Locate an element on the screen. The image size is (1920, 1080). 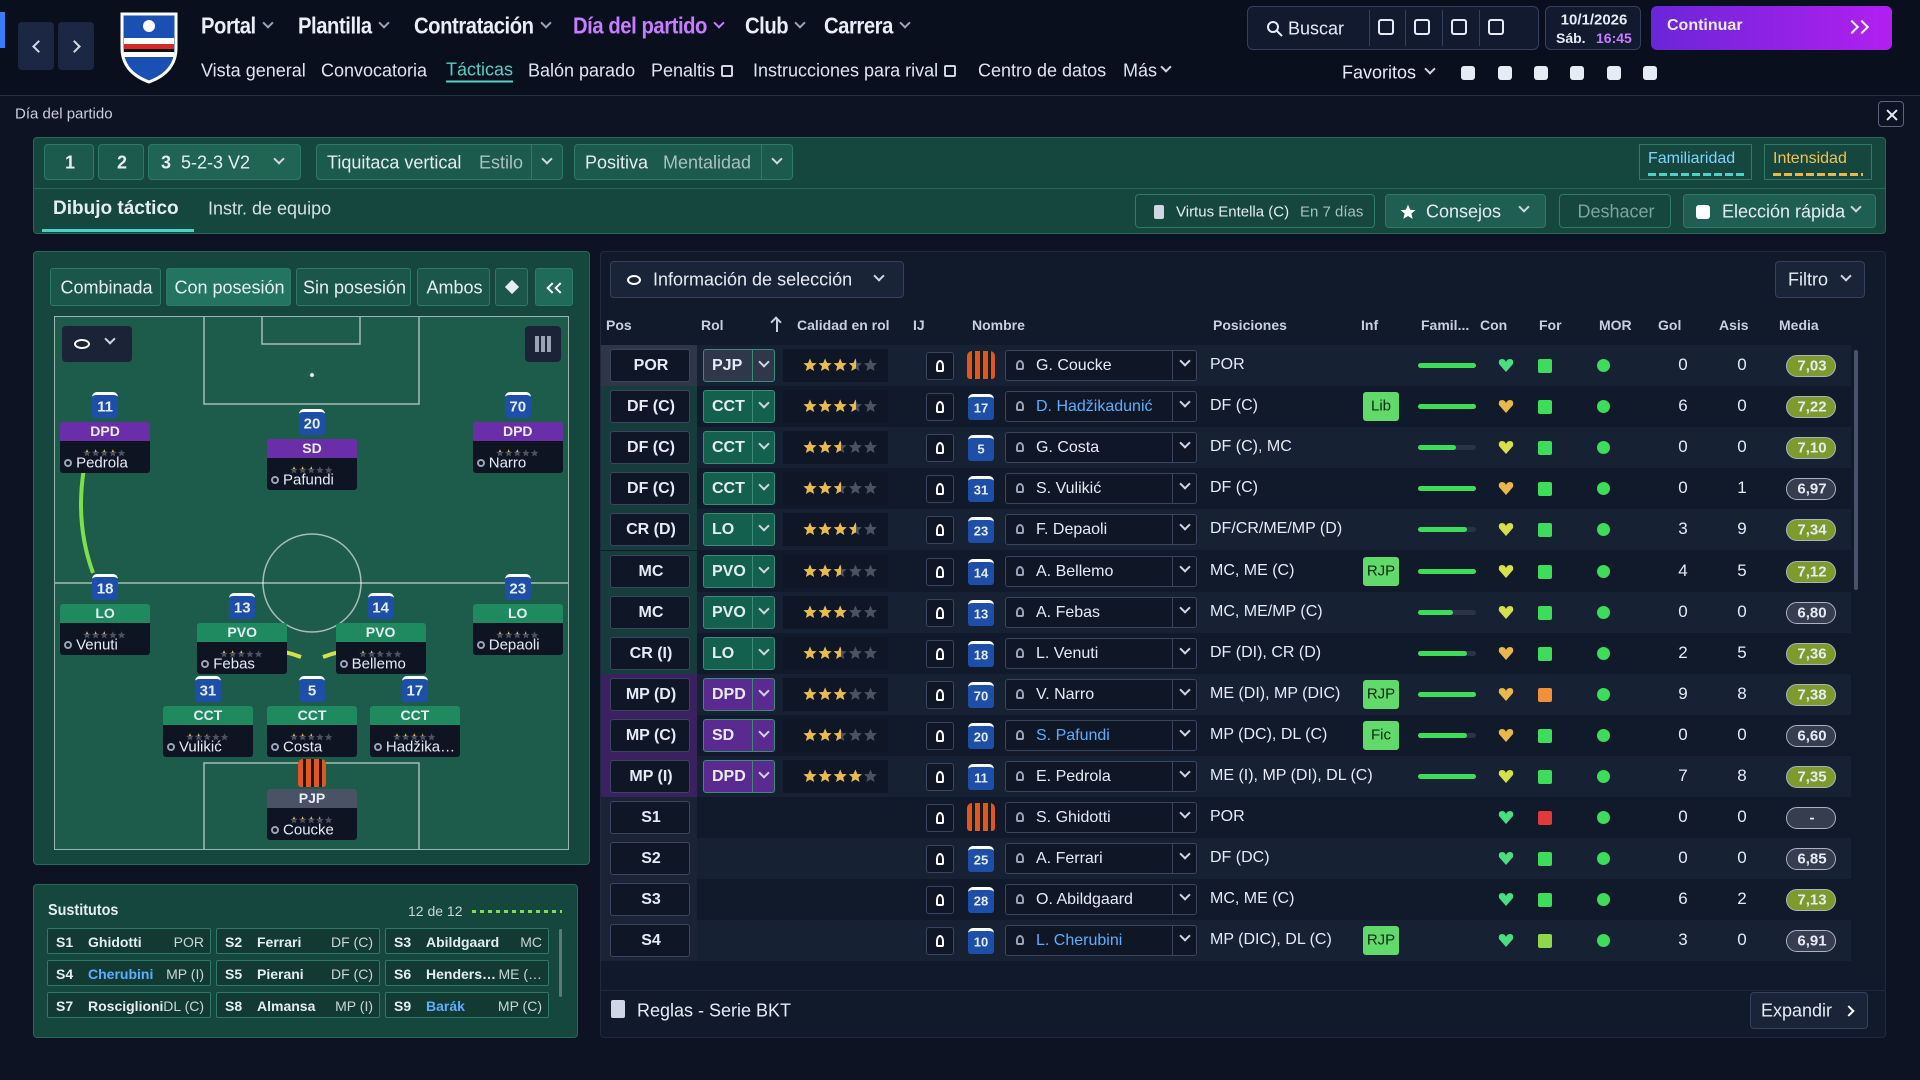
submenu-item: Balón parado is located at coordinates (582, 70).